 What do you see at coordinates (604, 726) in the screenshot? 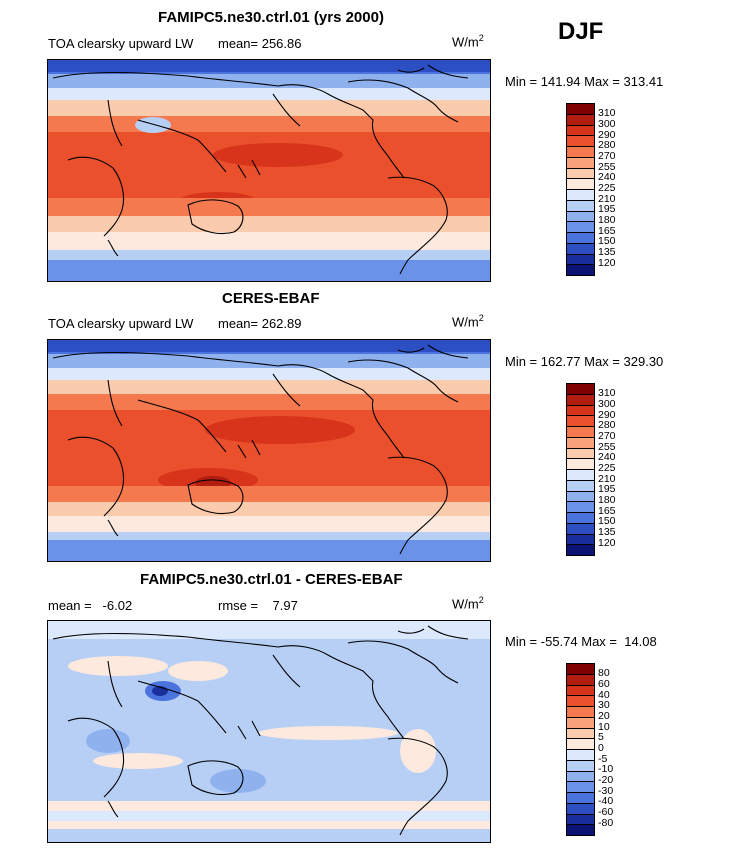
I see `panel-3-level-label: 10` at bounding box center [604, 726].